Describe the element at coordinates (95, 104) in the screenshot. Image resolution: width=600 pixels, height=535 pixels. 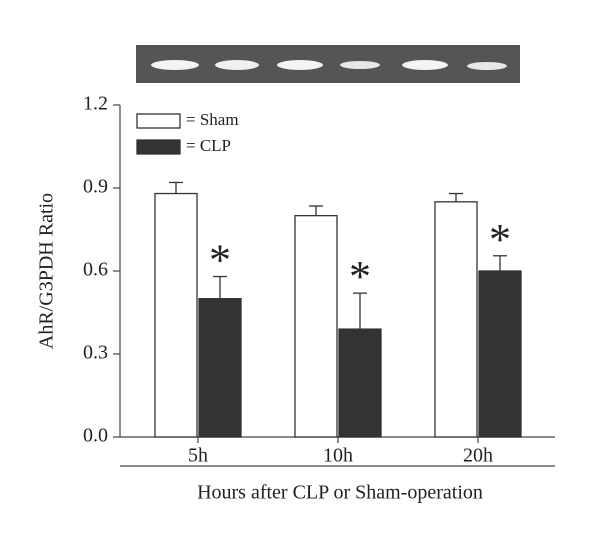
I see `y-tick-label: 1.2` at that location.